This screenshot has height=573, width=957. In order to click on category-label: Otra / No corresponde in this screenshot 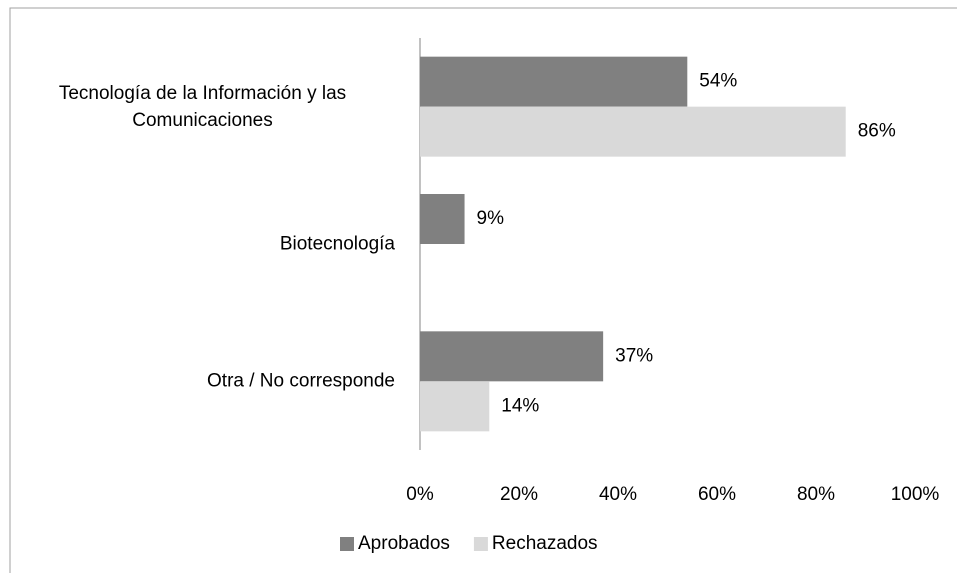, I will do `click(202, 381)`.